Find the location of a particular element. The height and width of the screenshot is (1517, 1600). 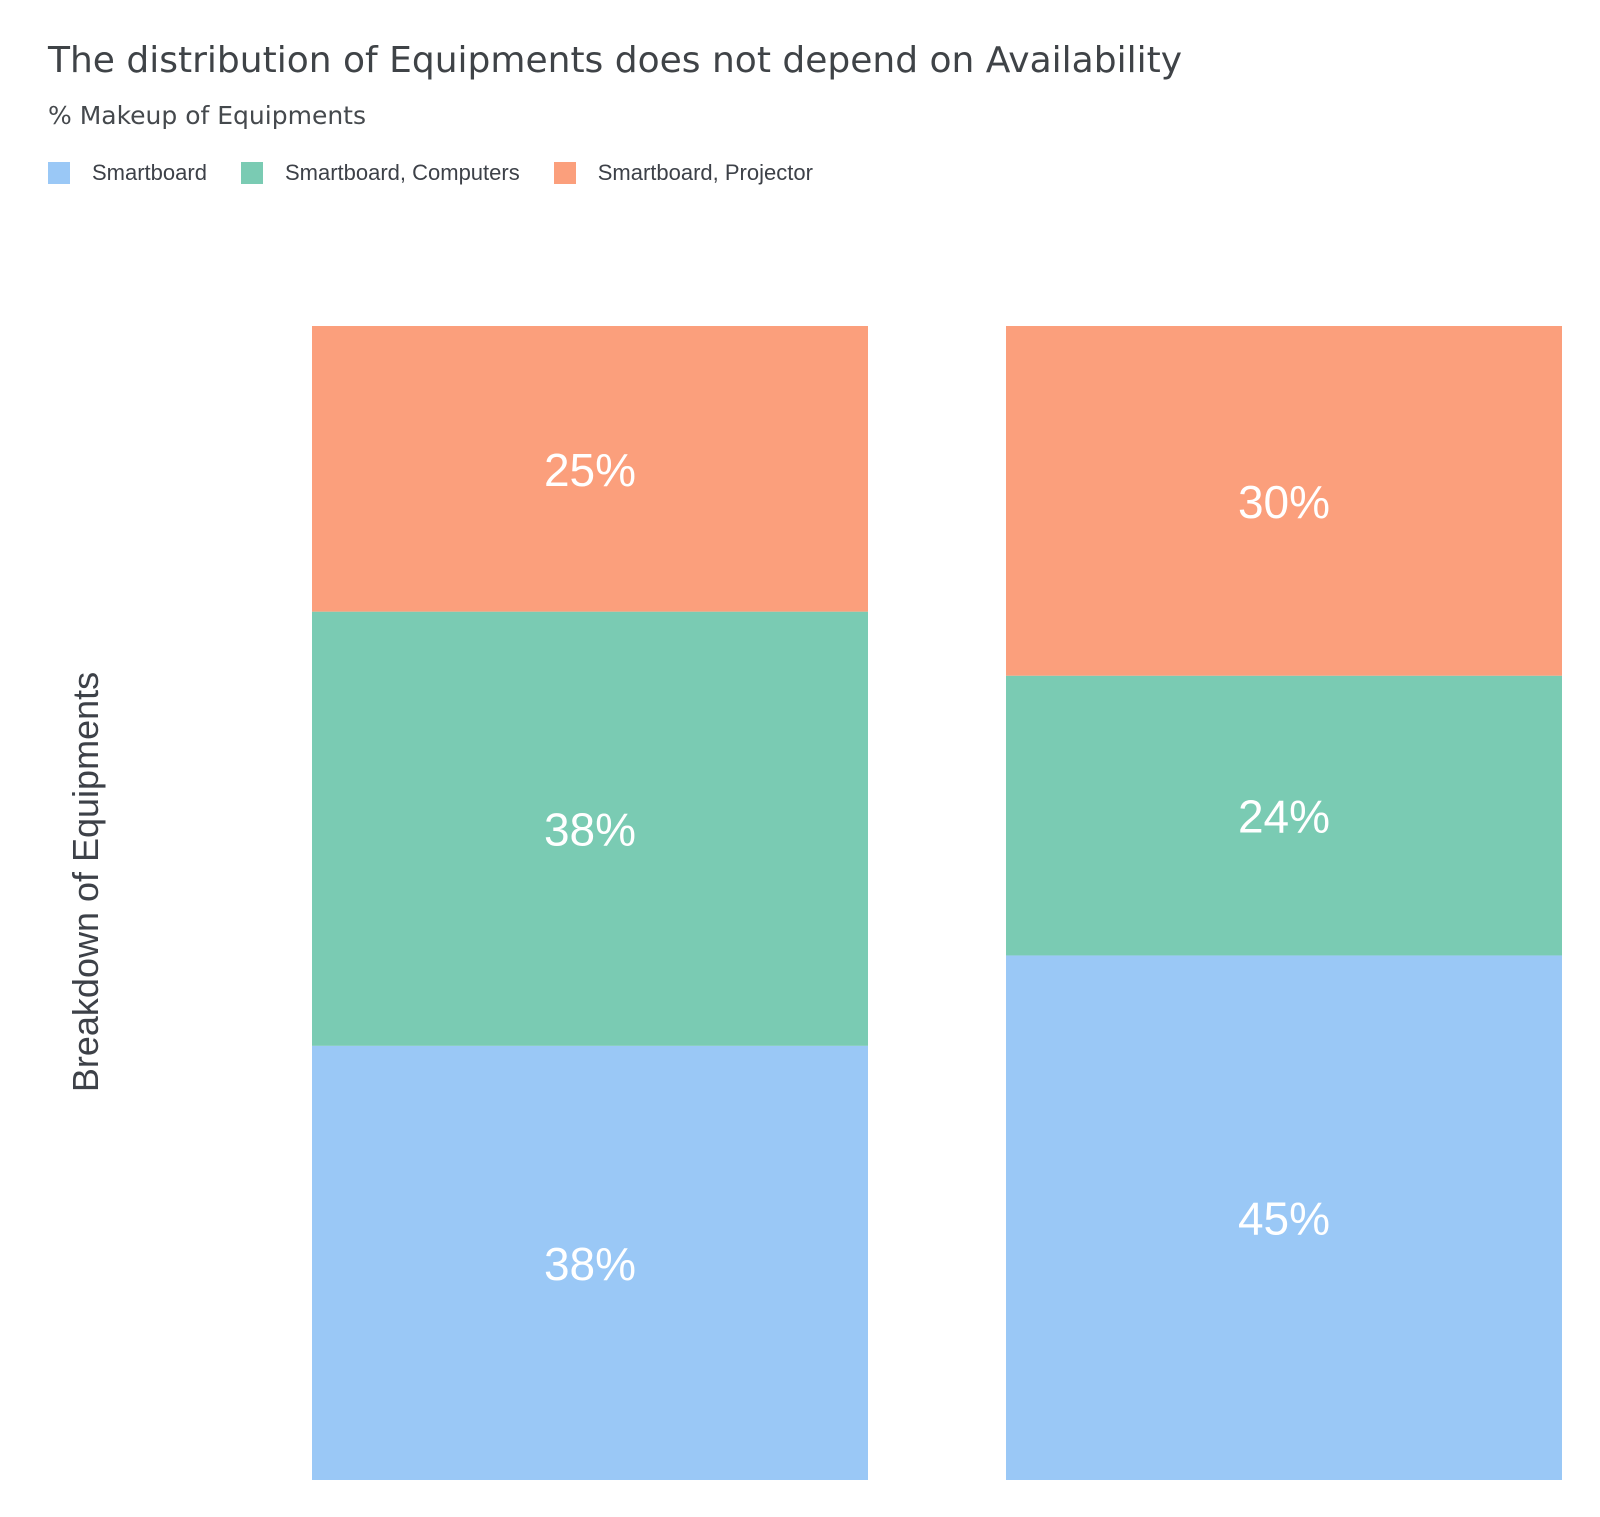

legend-item-smartboard-computers: Smartboard, Computers is located at coordinates (380, 173).